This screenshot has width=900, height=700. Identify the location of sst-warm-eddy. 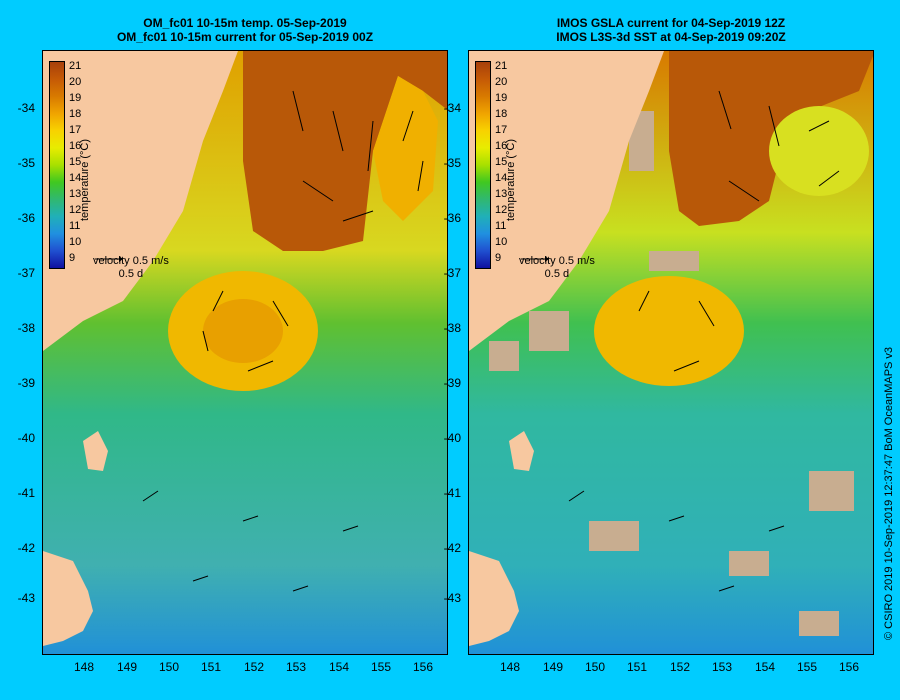
(669, 331).